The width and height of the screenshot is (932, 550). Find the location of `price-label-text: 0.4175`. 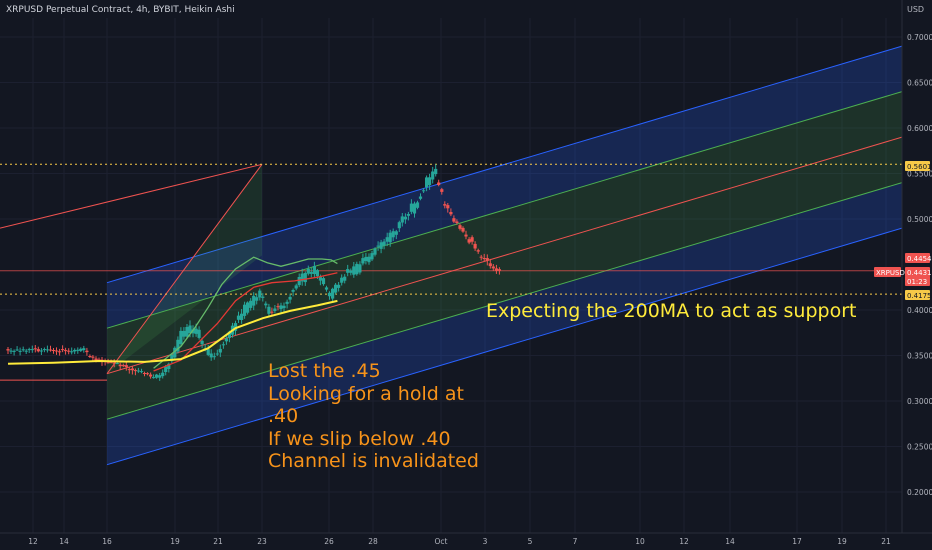

price-label-text: 0.4175 is located at coordinates (919, 296).